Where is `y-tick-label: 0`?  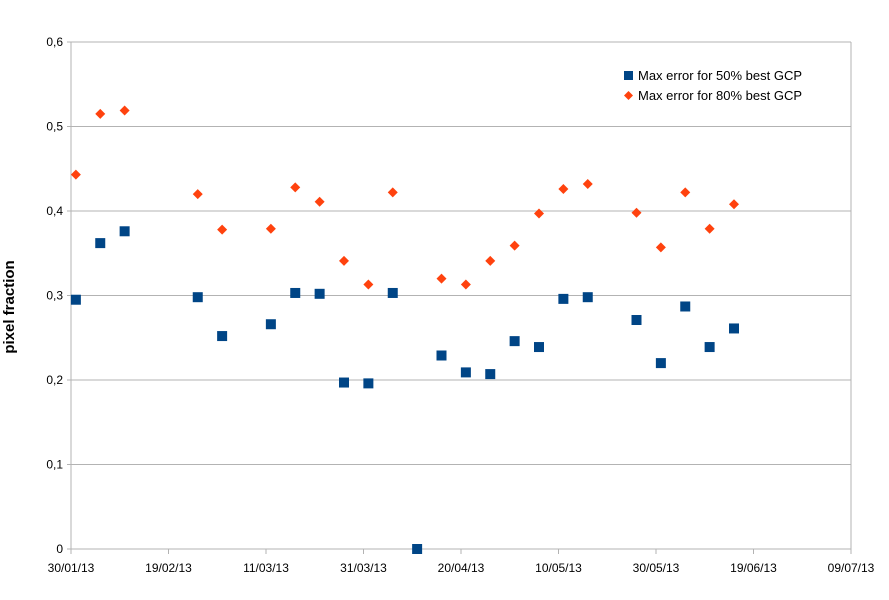 y-tick-label: 0 is located at coordinates (59, 549).